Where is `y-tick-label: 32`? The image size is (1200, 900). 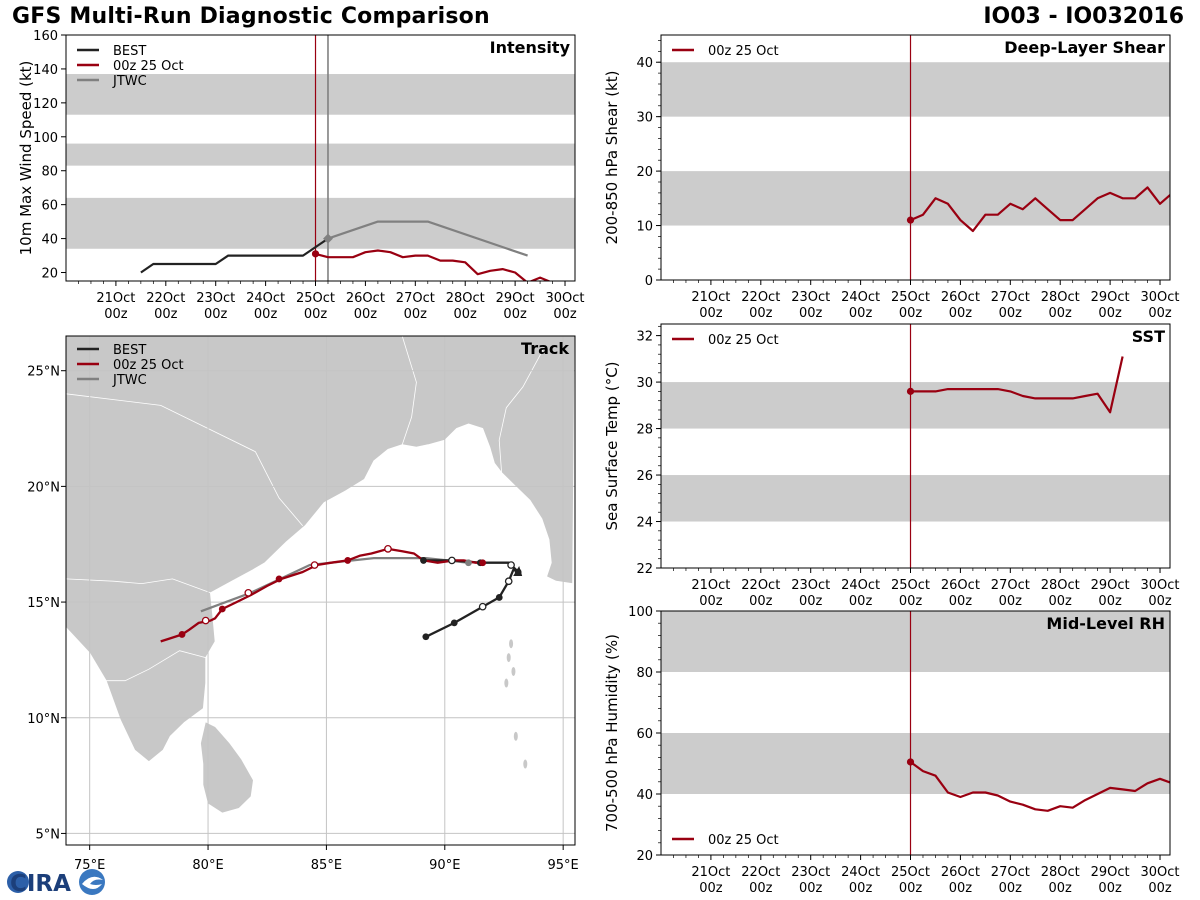 y-tick-label: 32 is located at coordinates (644, 337).